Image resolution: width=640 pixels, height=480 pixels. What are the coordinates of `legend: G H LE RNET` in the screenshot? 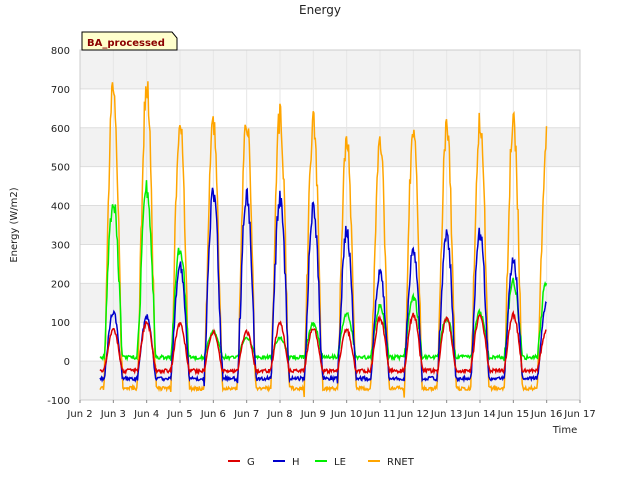 It's located at (321, 462).